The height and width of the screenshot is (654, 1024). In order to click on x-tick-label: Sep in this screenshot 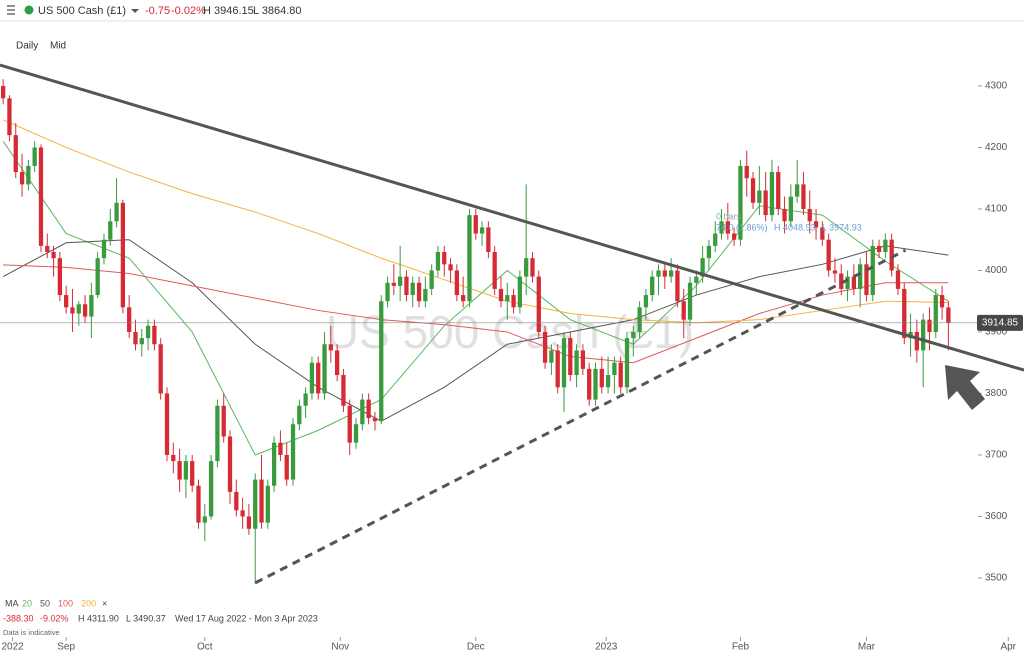, I will do `click(66, 647)`.